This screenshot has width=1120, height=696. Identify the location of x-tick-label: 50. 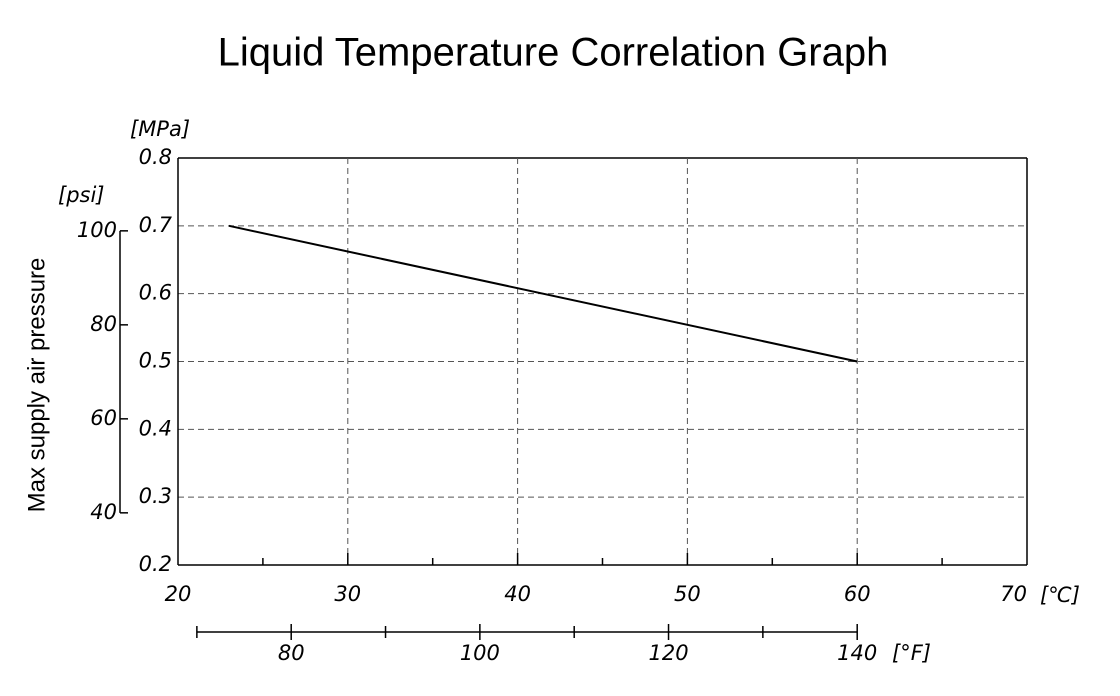
(687, 594).